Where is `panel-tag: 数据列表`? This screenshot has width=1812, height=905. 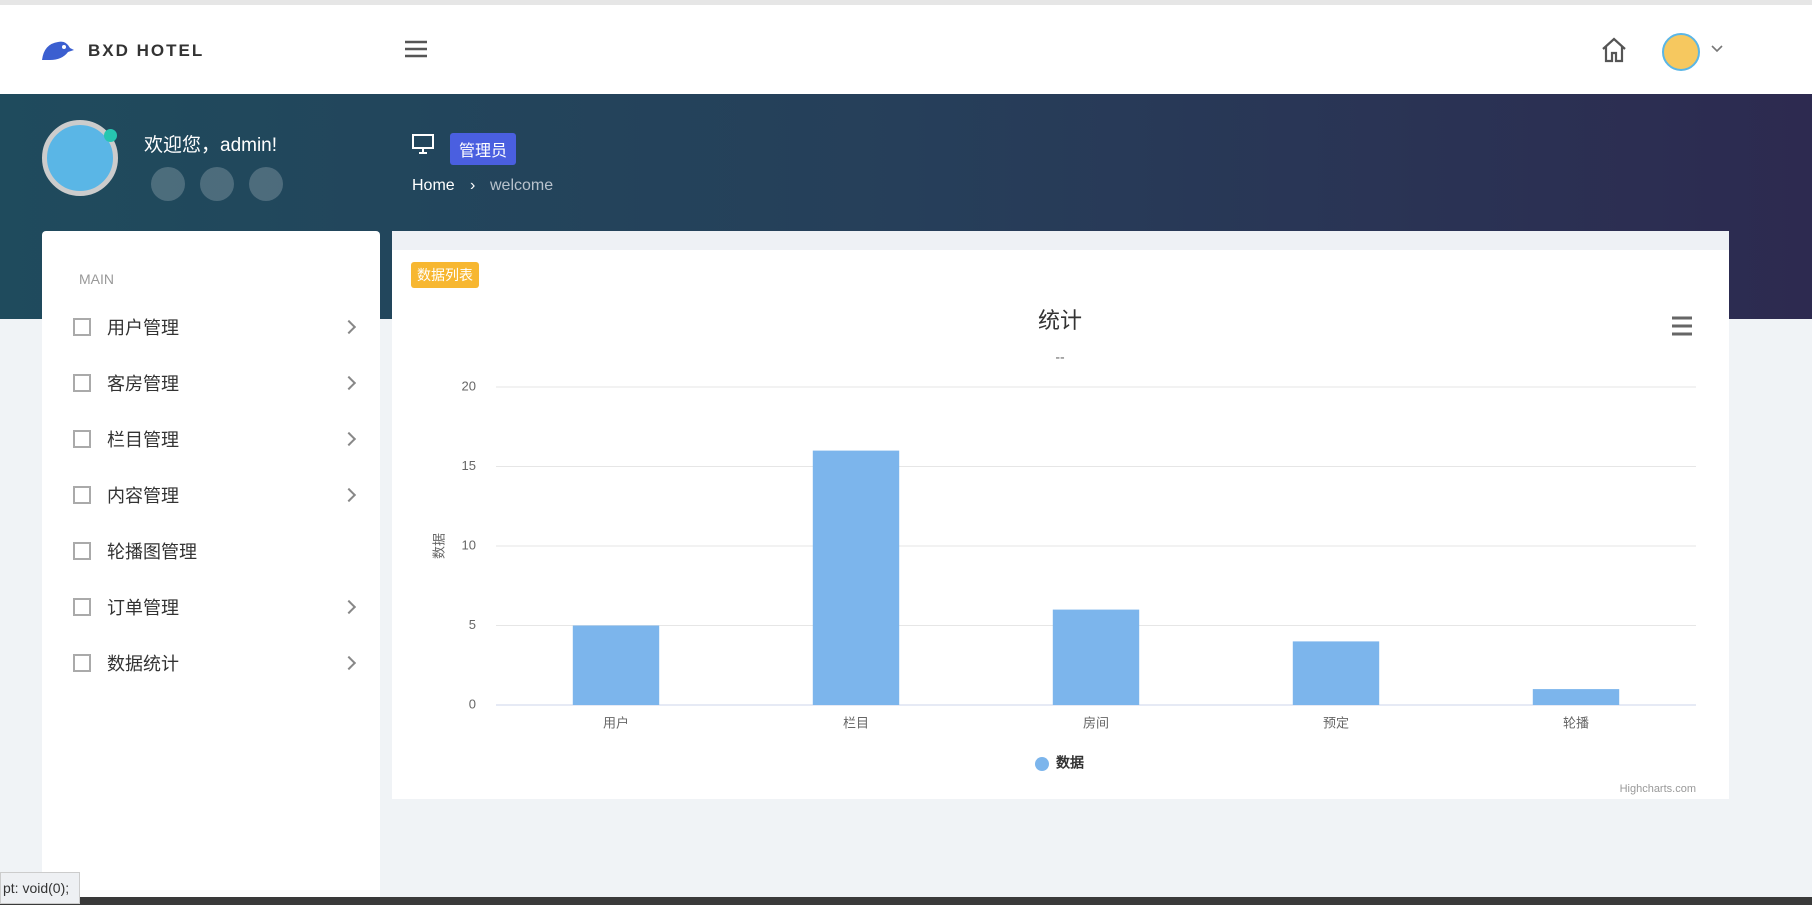
panel-tag: 数据列表 is located at coordinates (445, 275).